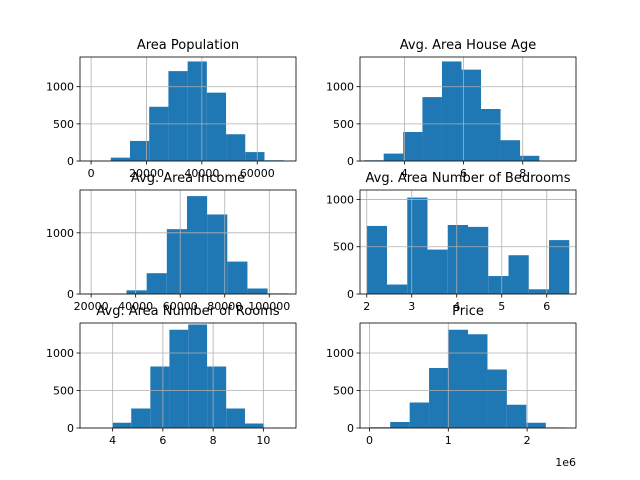 The width and height of the screenshot is (640, 480). I want to click on x-tick-label: 100000, so click(269, 306).